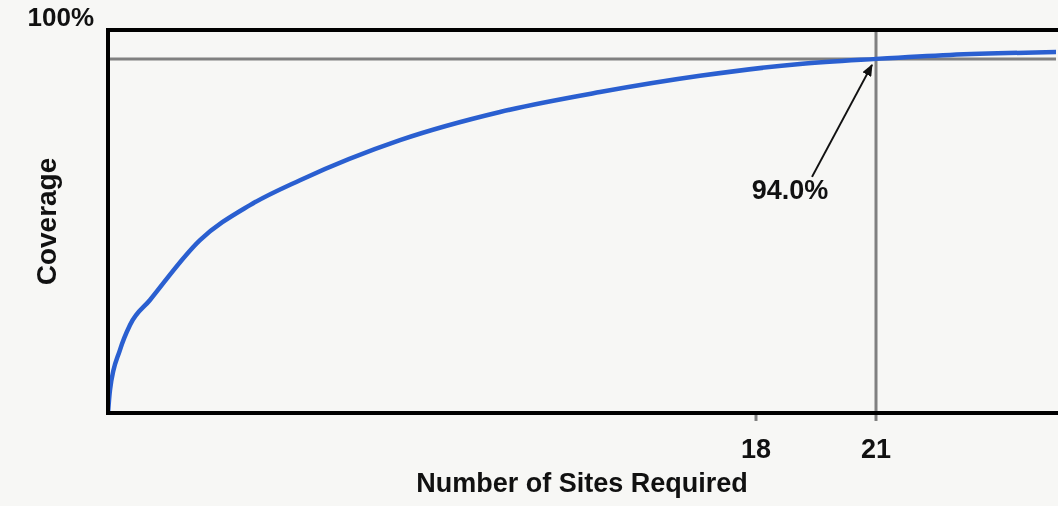 Image resolution: width=1058 pixels, height=506 pixels. I want to click on y-axis-title: Coverage, so click(46, 221).